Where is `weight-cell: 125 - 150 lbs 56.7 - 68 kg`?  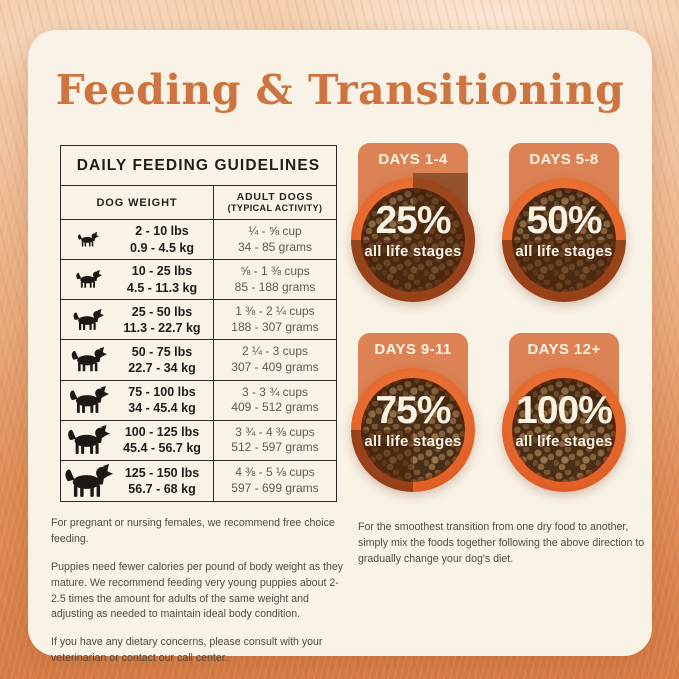
weight-cell: 125 - 150 lbs 56.7 - 68 kg is located at coordinates (162, 480).